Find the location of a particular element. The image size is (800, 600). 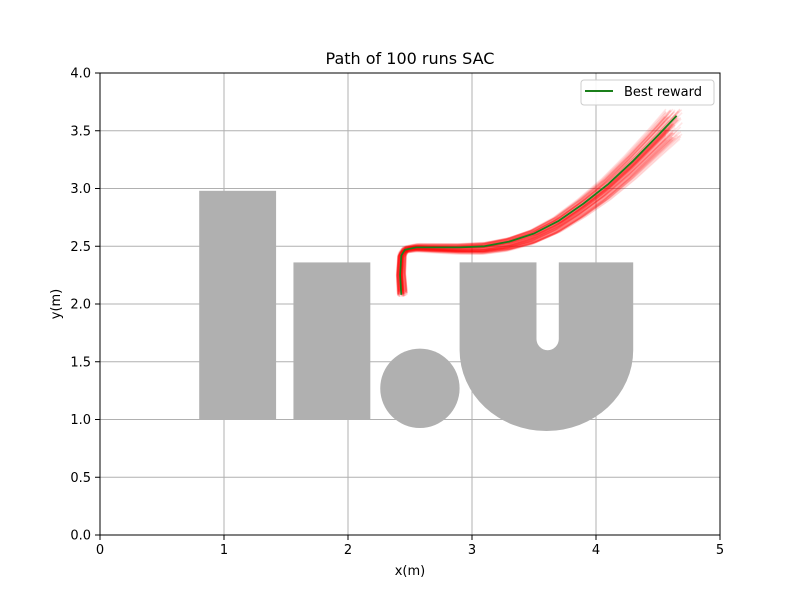

y-tick-label-6: 3.0 is located at coordinates (80, 189).